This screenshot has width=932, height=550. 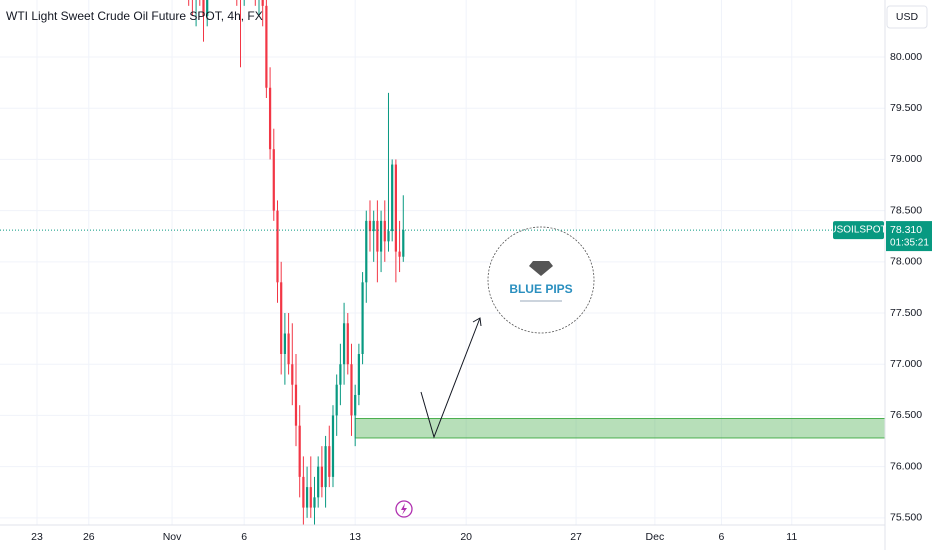 I want to click on x-tick-label: 13, so click(x=355, y=537).